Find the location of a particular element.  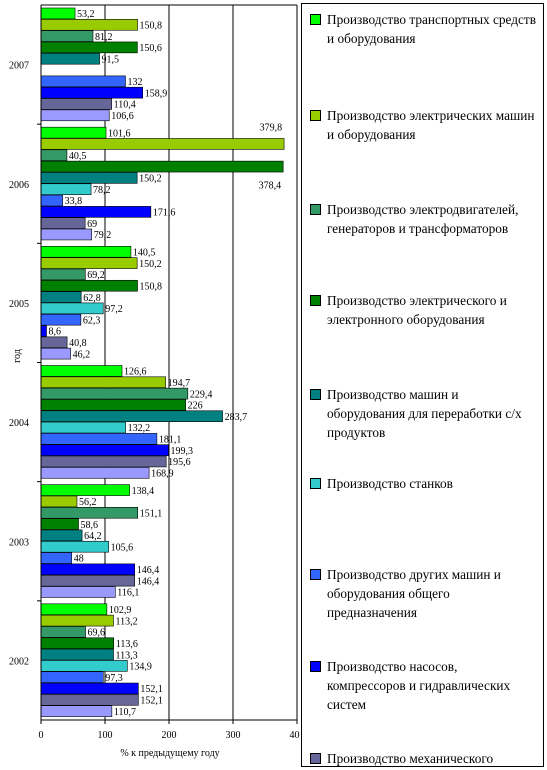

y-tick-label: 2003 is located at coordinates (19, 542).